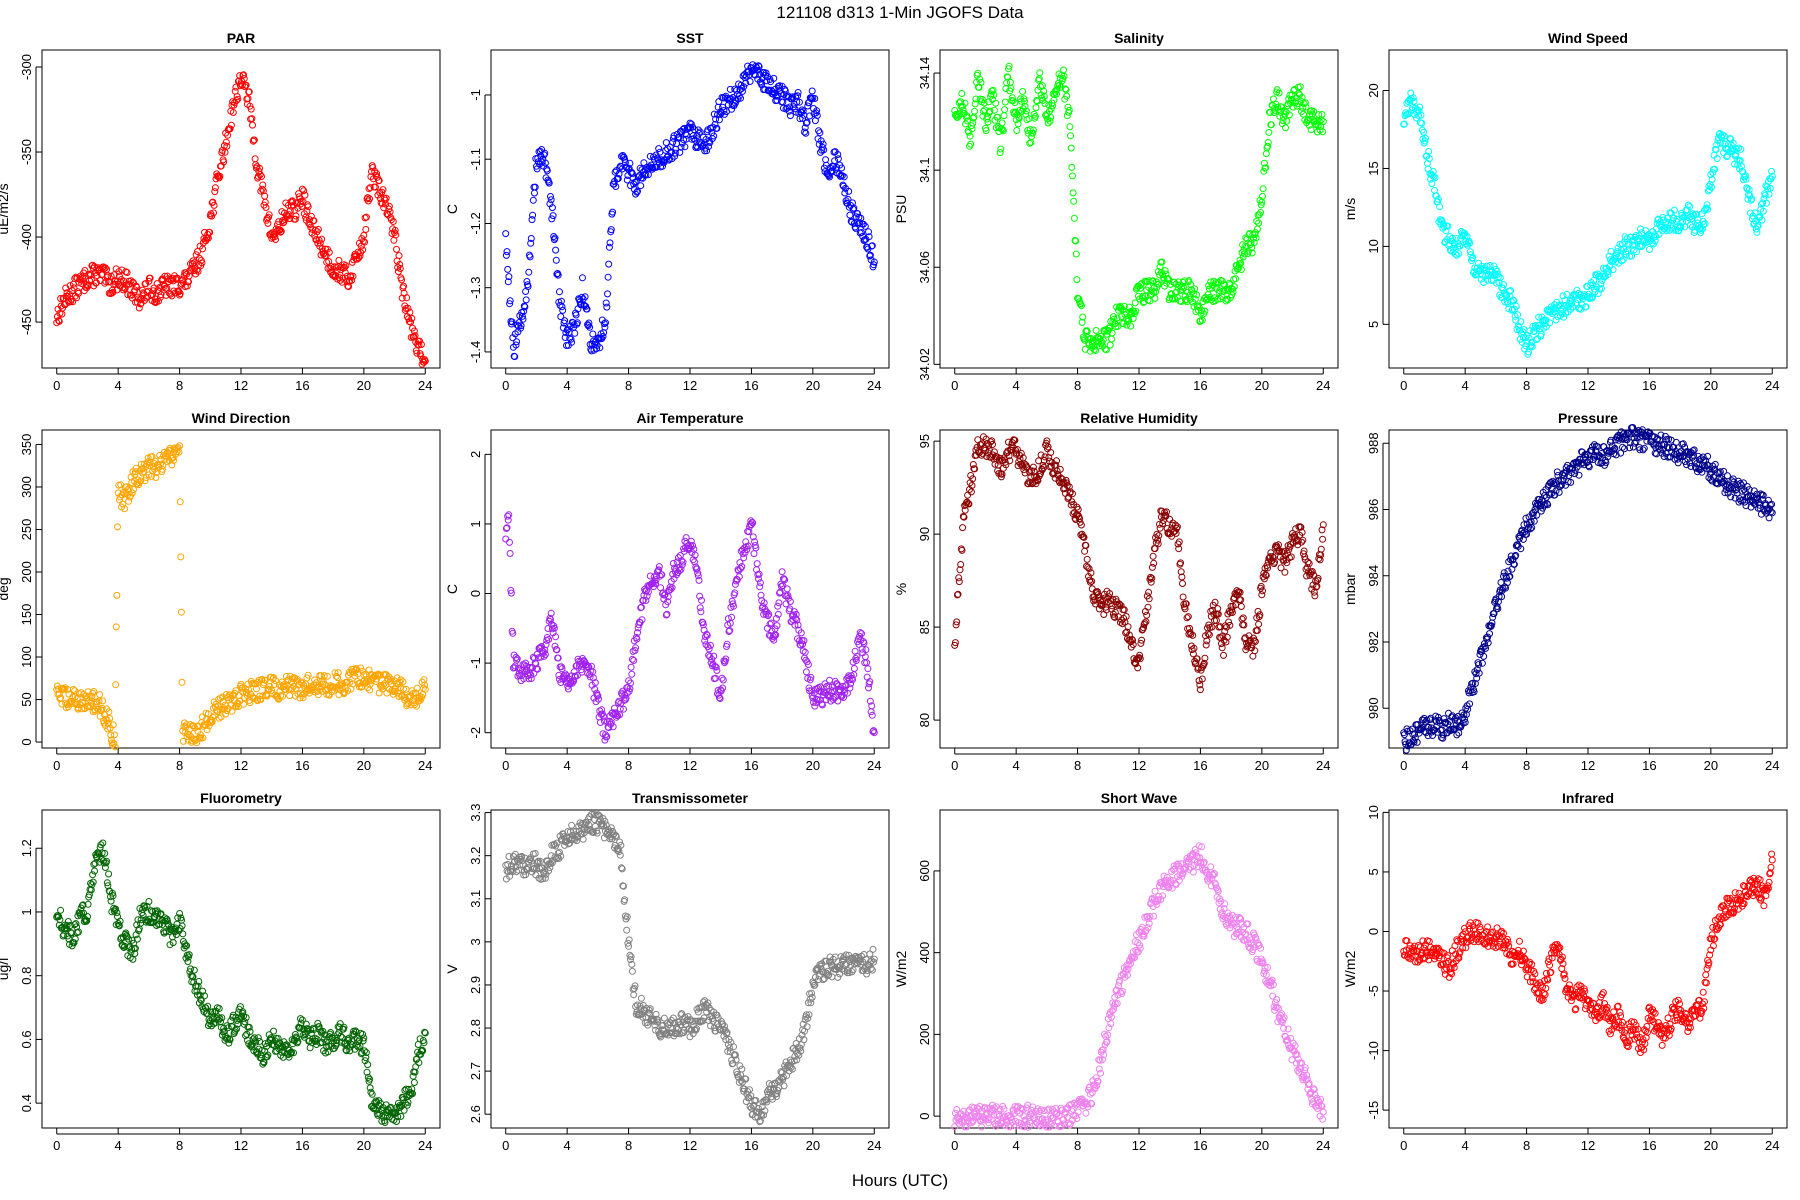 The image size is (1800, 1200). Describe the element at coordinates (1139, 38) in the screenshot. I see `panel-title: Salinity` at that location.